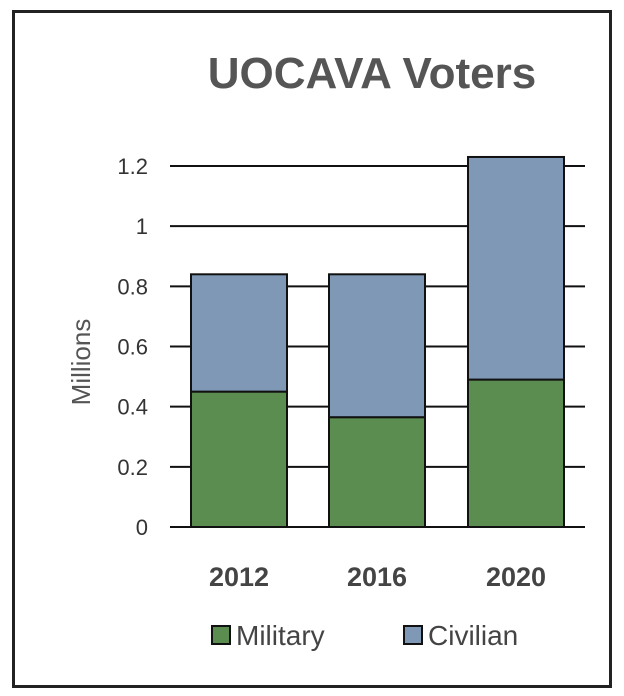  What do you see at coordinates (364, 635) in the screenshot?
I see `legend: Military Civilian` at bounding box center [364, 635].